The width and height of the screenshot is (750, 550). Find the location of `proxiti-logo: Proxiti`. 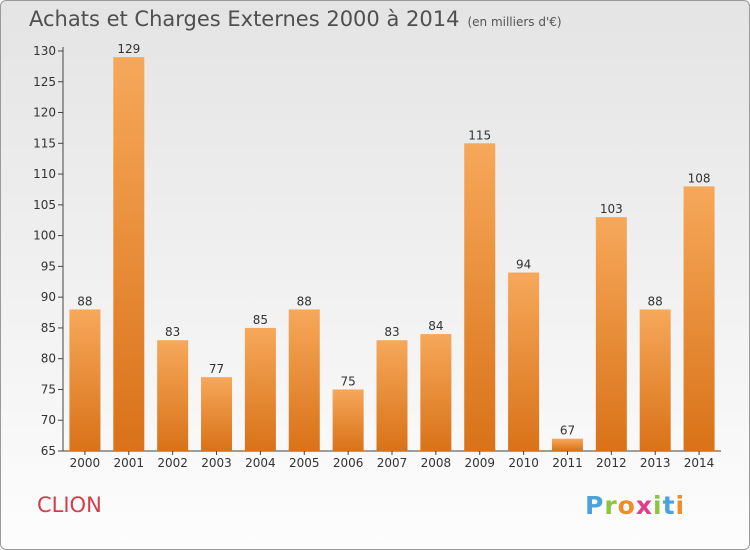

proxiti-logo: Proxiti is located at coordinates (635, 505).